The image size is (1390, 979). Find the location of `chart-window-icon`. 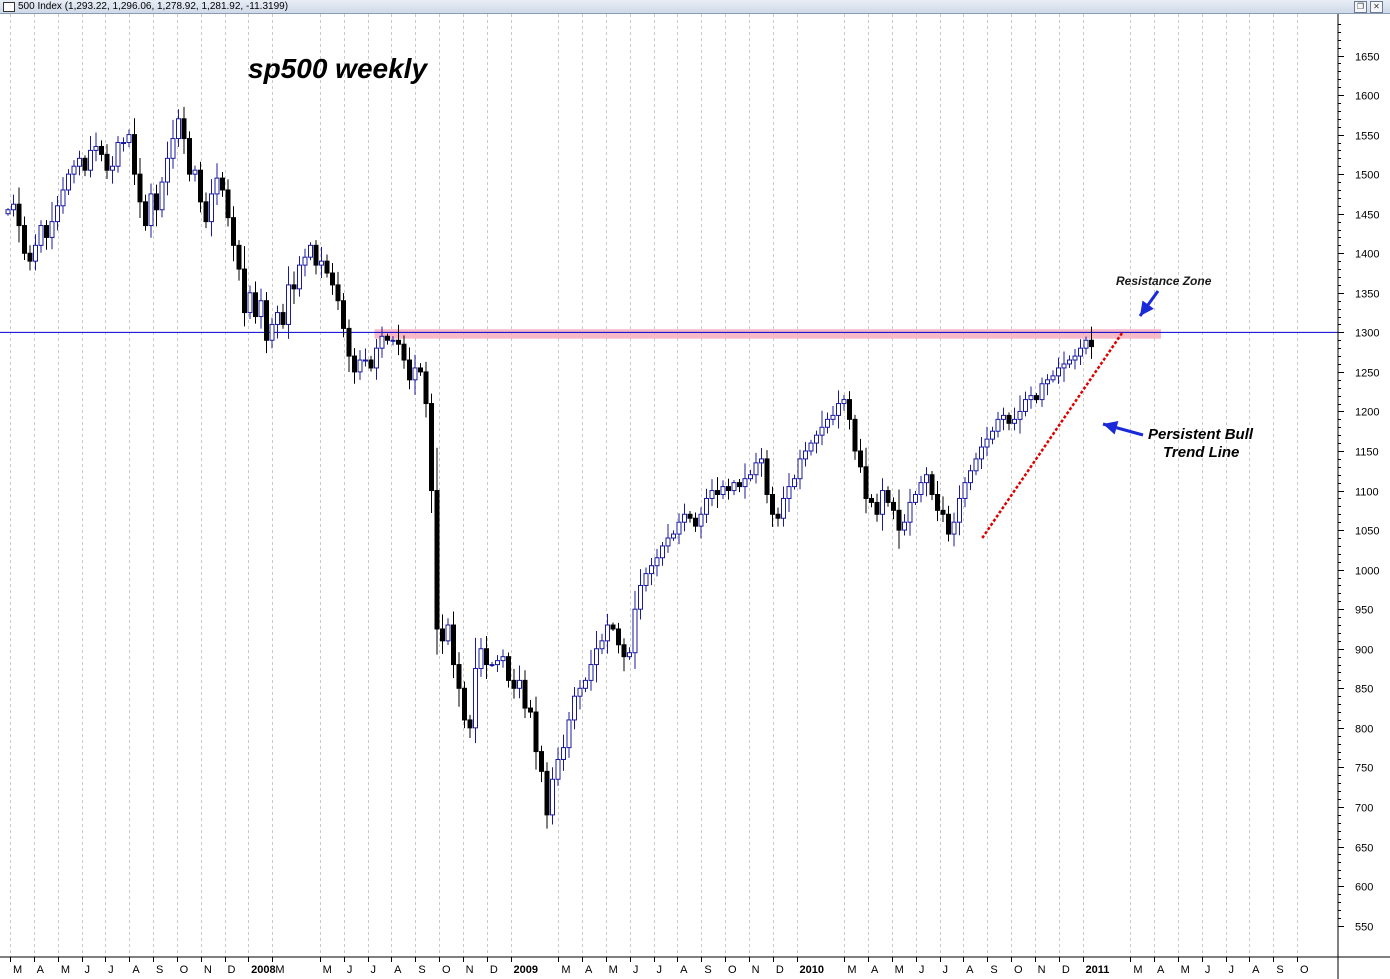

chart-window-icon is located at coordinates (9, 7).